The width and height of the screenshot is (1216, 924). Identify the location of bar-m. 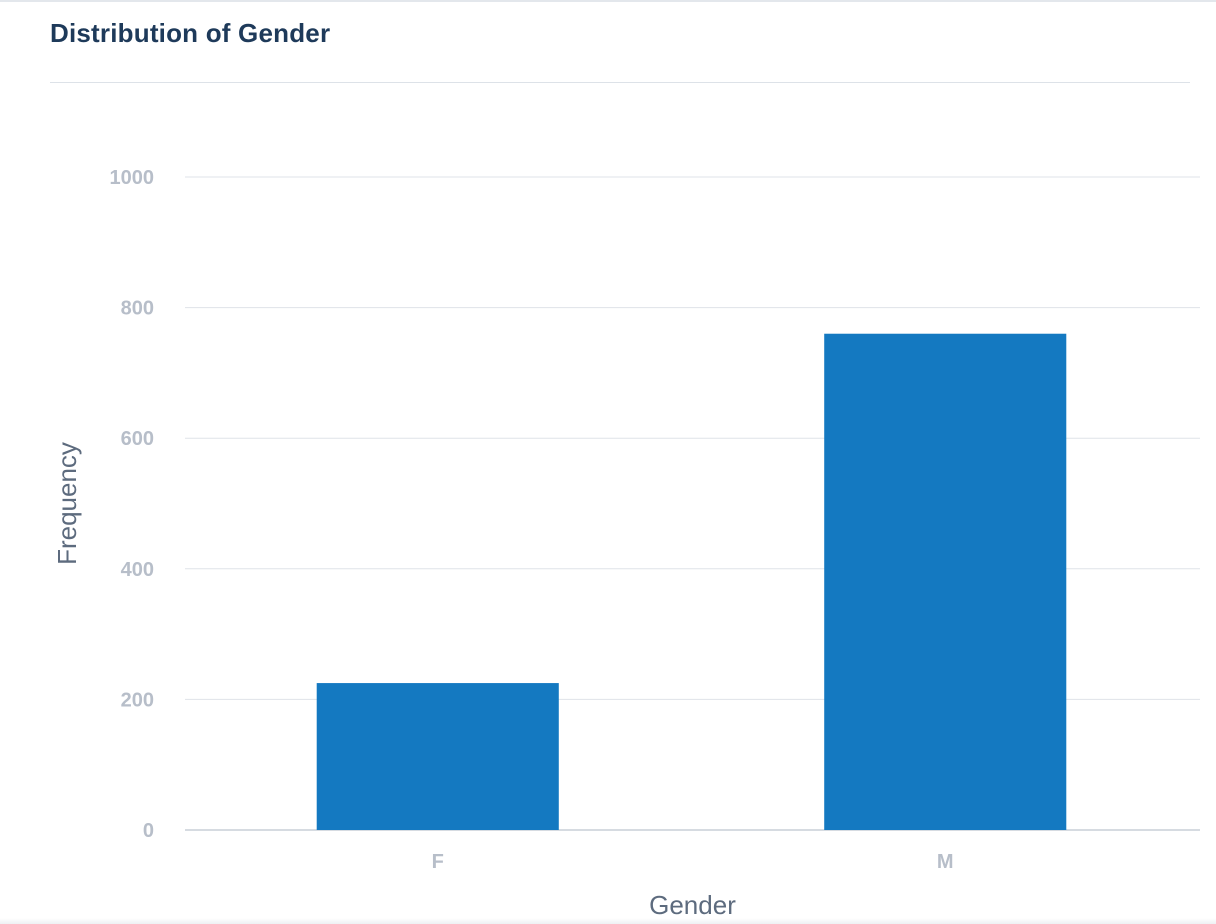
(945, 581).